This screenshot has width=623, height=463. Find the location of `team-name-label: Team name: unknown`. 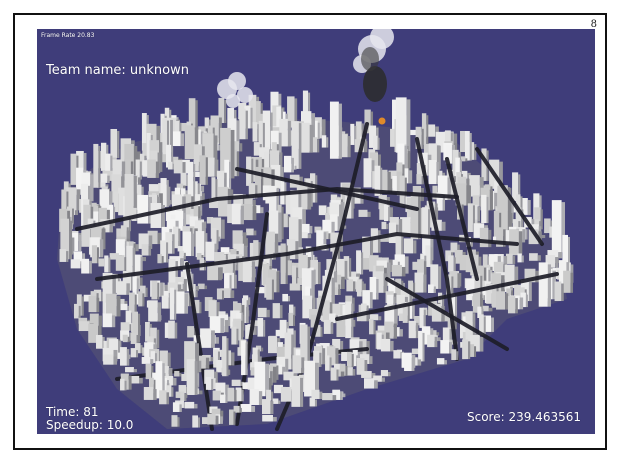

team-name-label: Team name: unknown is located at coordinates (117, 70).